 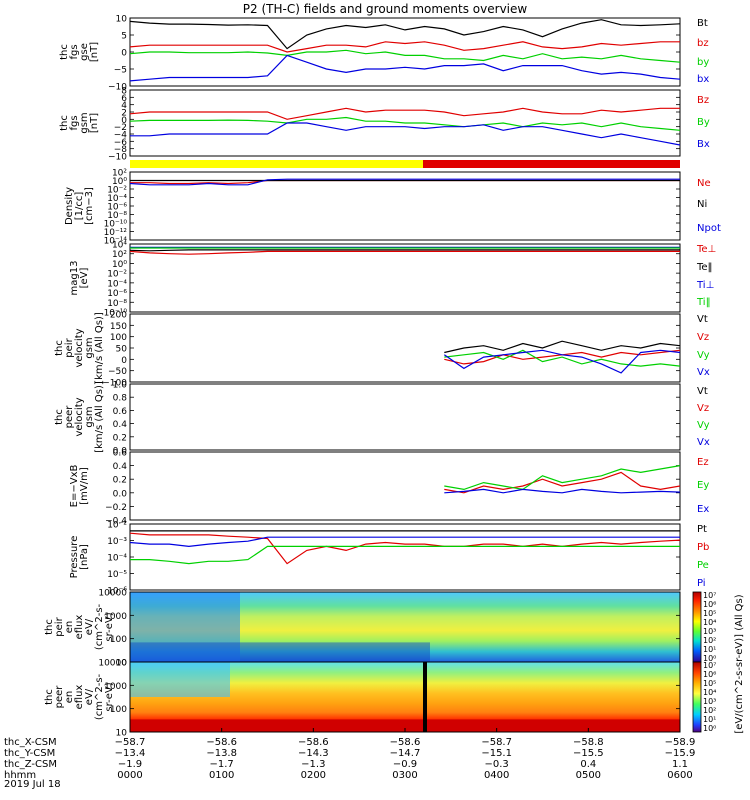 What do you see at coordinates (74, 278) in the screenshot?
I see `ylabel-line: mag13` at bounding box center [74, 278].